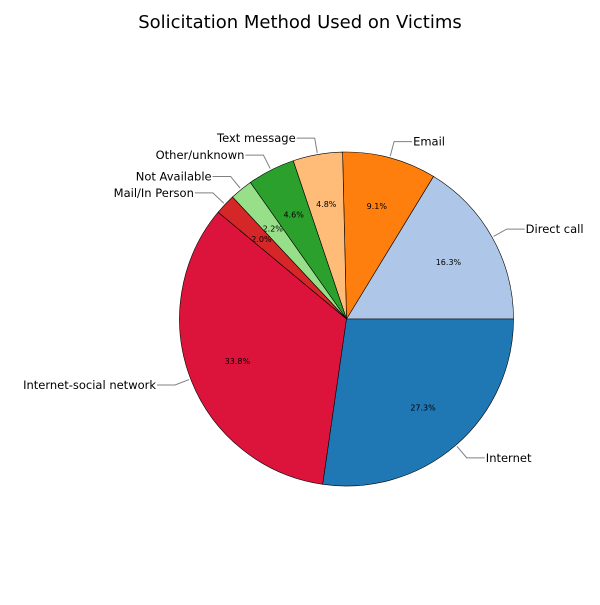  What do you see at coordinates (401, 149) in the screenshot?
I see `leader-line-email` at bounding box center [401, 149].